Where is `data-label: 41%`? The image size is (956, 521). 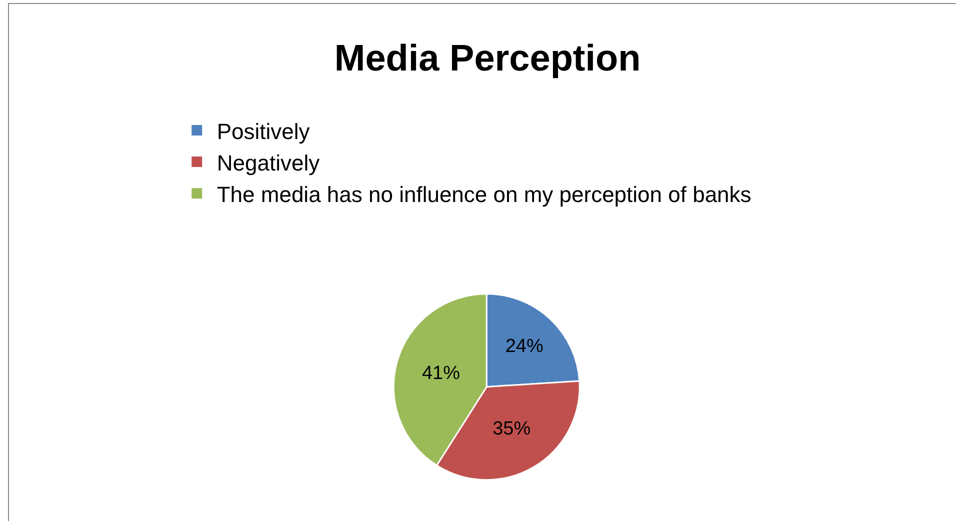
data-label: 41% is located at coordinates (441, 373).